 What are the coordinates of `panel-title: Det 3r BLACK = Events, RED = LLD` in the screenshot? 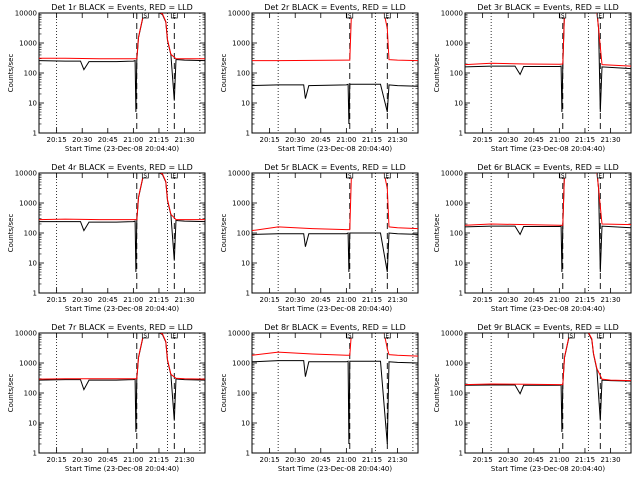 It's located at (548, 7).